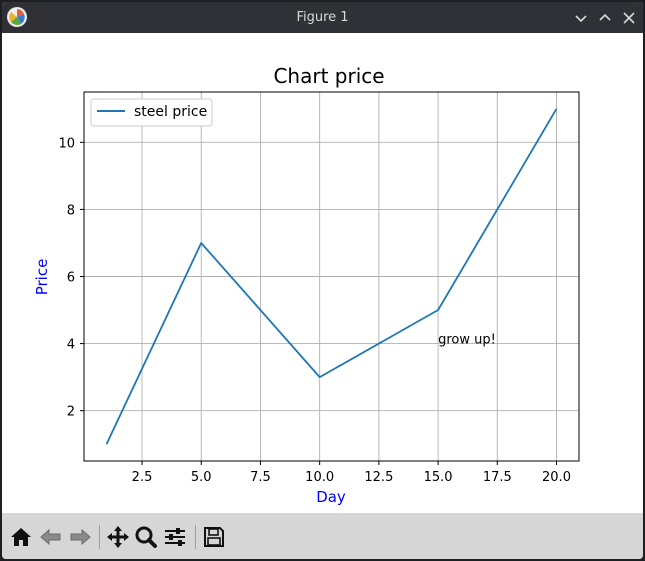  Describe the element at coordinates (80, 537) in the screenshot. I see `forward-icon` at that location.